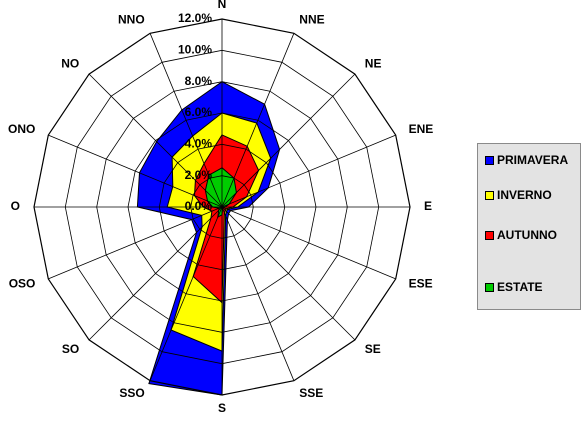 This screenshot has width=581, height=423. I want to click on tick-label: 0.0%, so click(199, 206).